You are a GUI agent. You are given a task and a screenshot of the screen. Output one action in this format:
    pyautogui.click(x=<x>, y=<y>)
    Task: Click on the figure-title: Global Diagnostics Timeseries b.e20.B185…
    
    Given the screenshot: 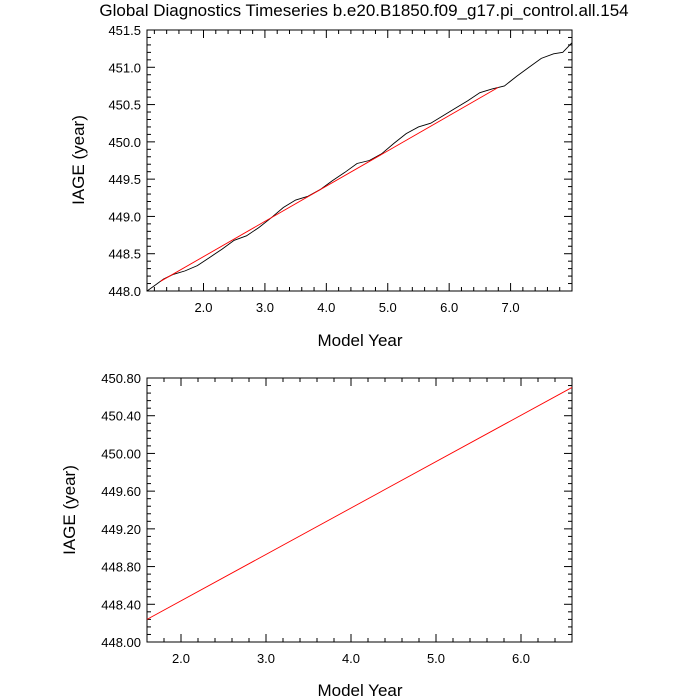 What is the action you would take?
    pyautogui.click(x=363, y=10)
    